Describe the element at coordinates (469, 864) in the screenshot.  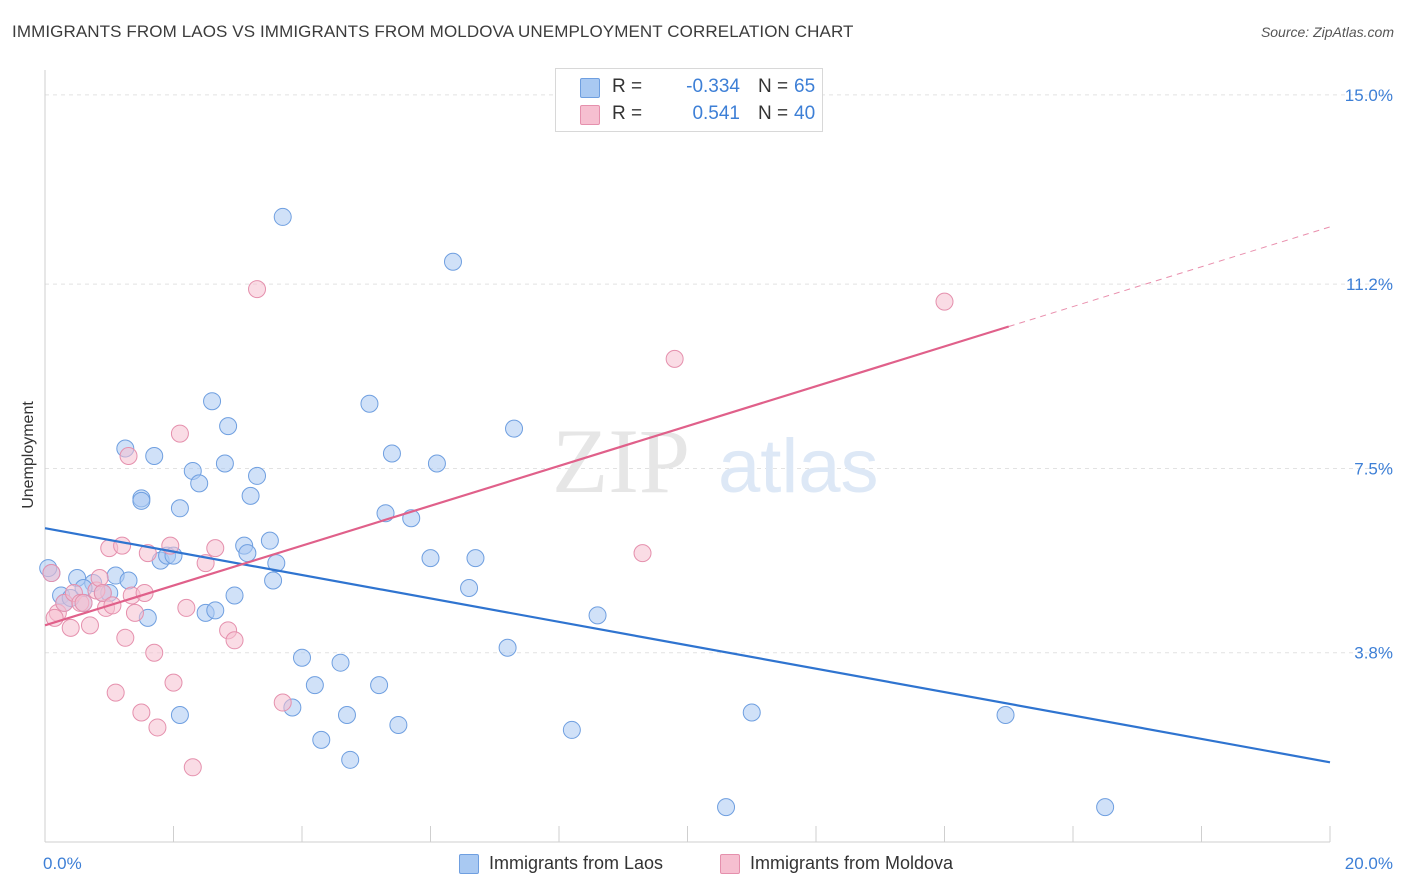
I see `bottom-legend-swatch-laos` at that location.